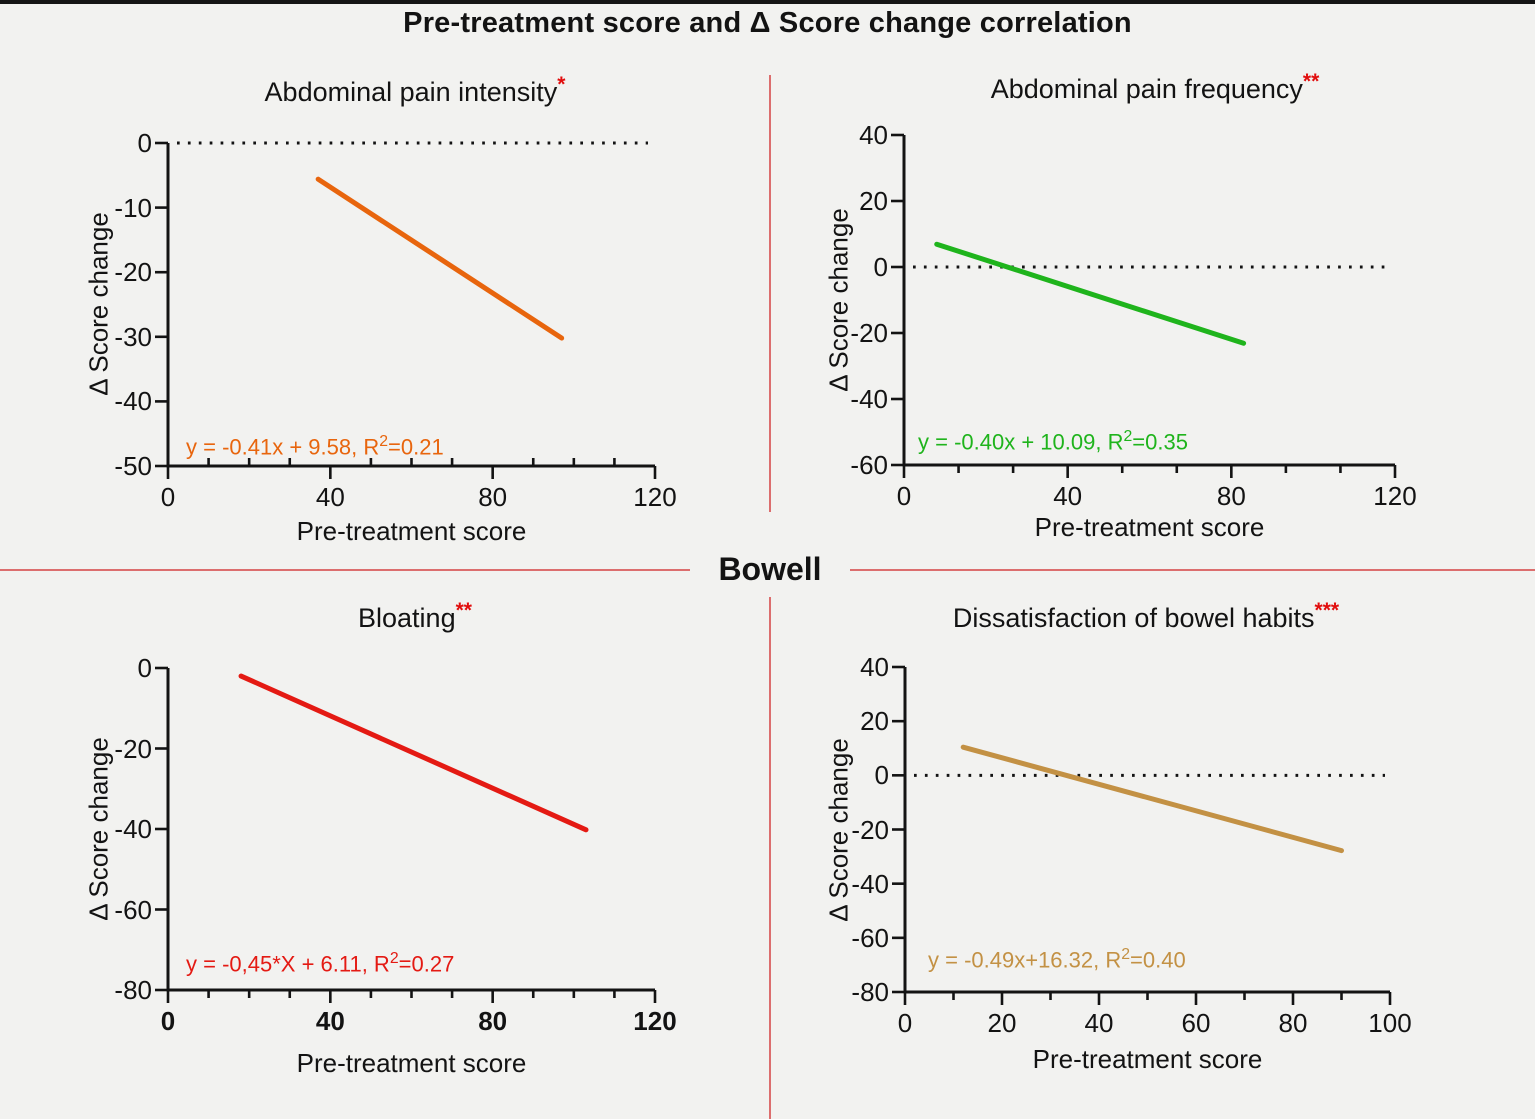 This screenshot has height=1119, width=1535. I want to click on panel-title-abdominal-pain-frequency: Abdominal pain frequency**, so click(1155, 87).